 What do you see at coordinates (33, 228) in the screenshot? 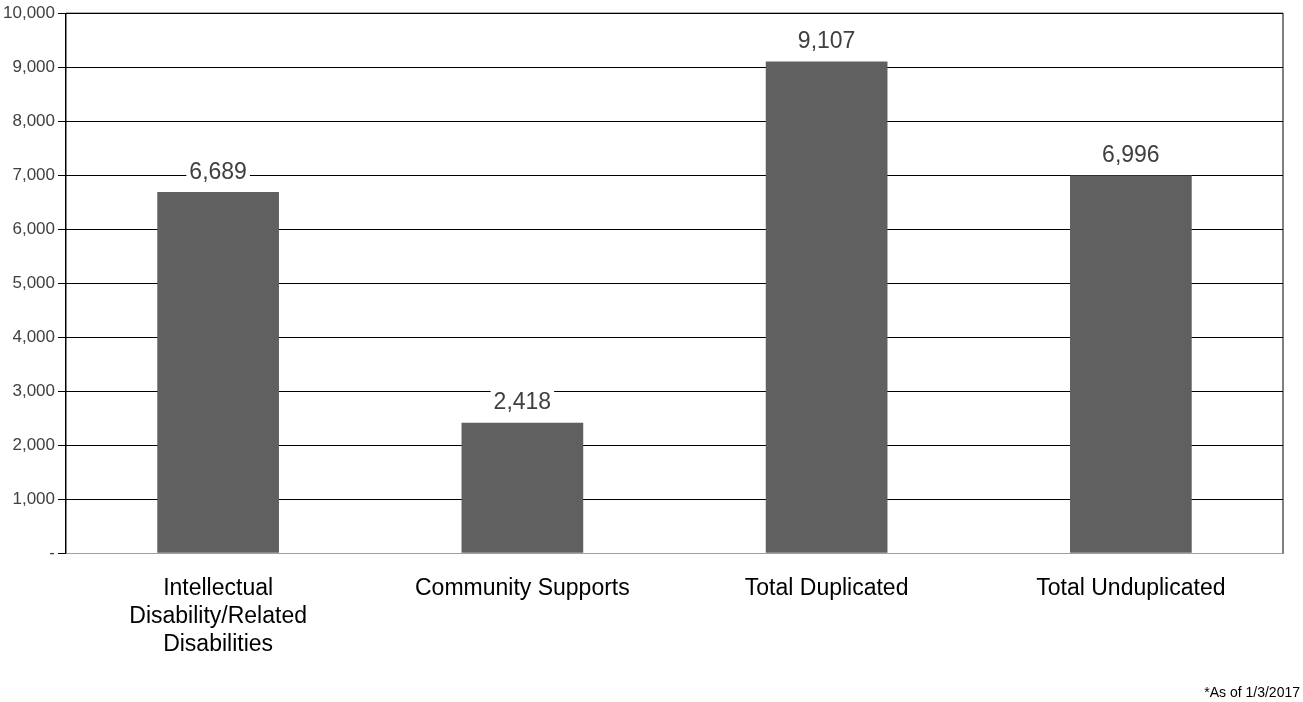
I see `y-tick-label: 6,000` at bounding box center [33, 228].